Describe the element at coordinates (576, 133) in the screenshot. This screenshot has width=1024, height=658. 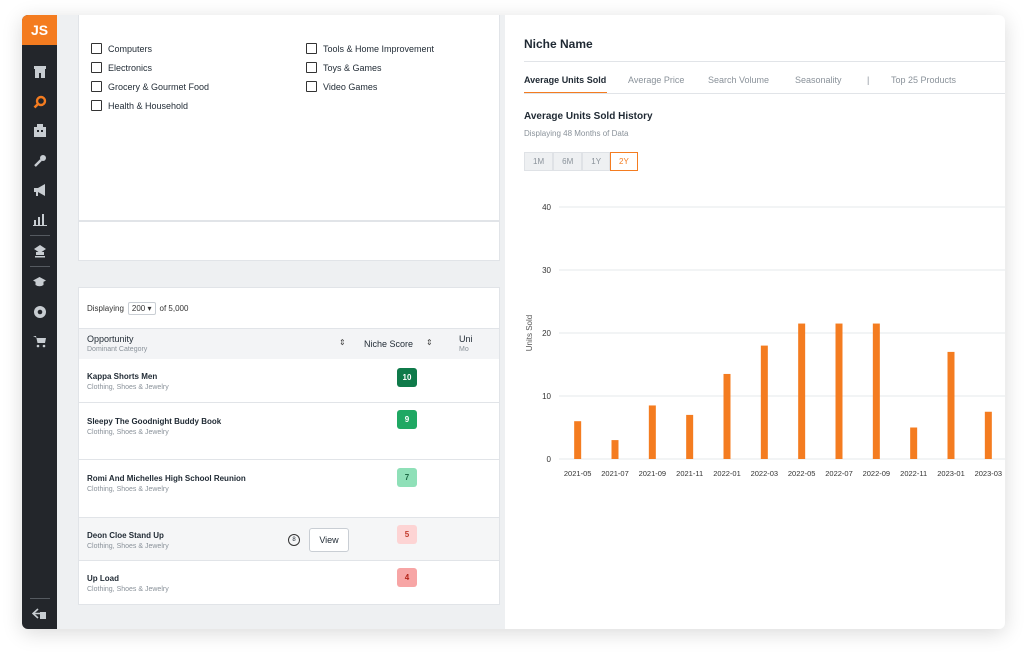
I see `chart-subtitle: Displaying 48 Months of Data` at that location.